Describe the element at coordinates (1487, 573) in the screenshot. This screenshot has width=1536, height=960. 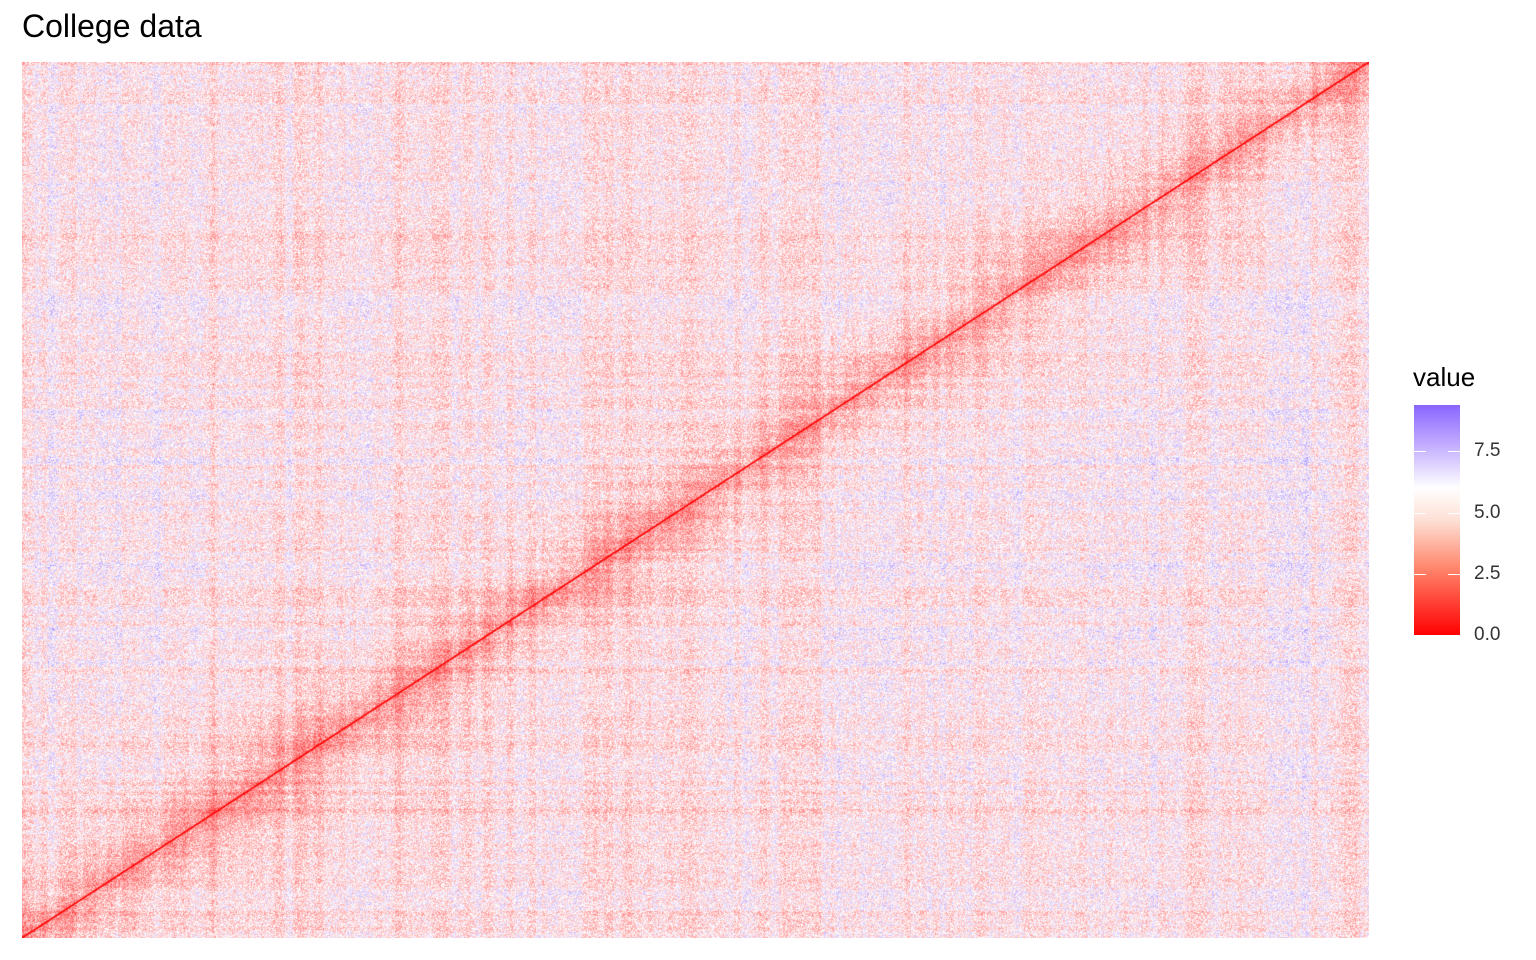
I see `legend-tick-label: 2.5` at that location.